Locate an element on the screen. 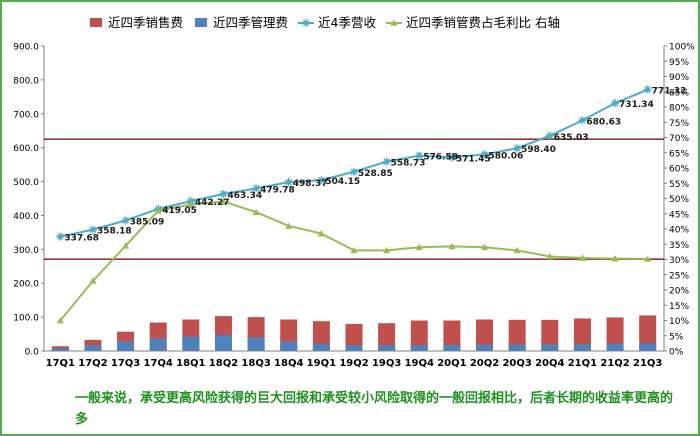  legend-swatch-marker is located at coordinates (306, 23).